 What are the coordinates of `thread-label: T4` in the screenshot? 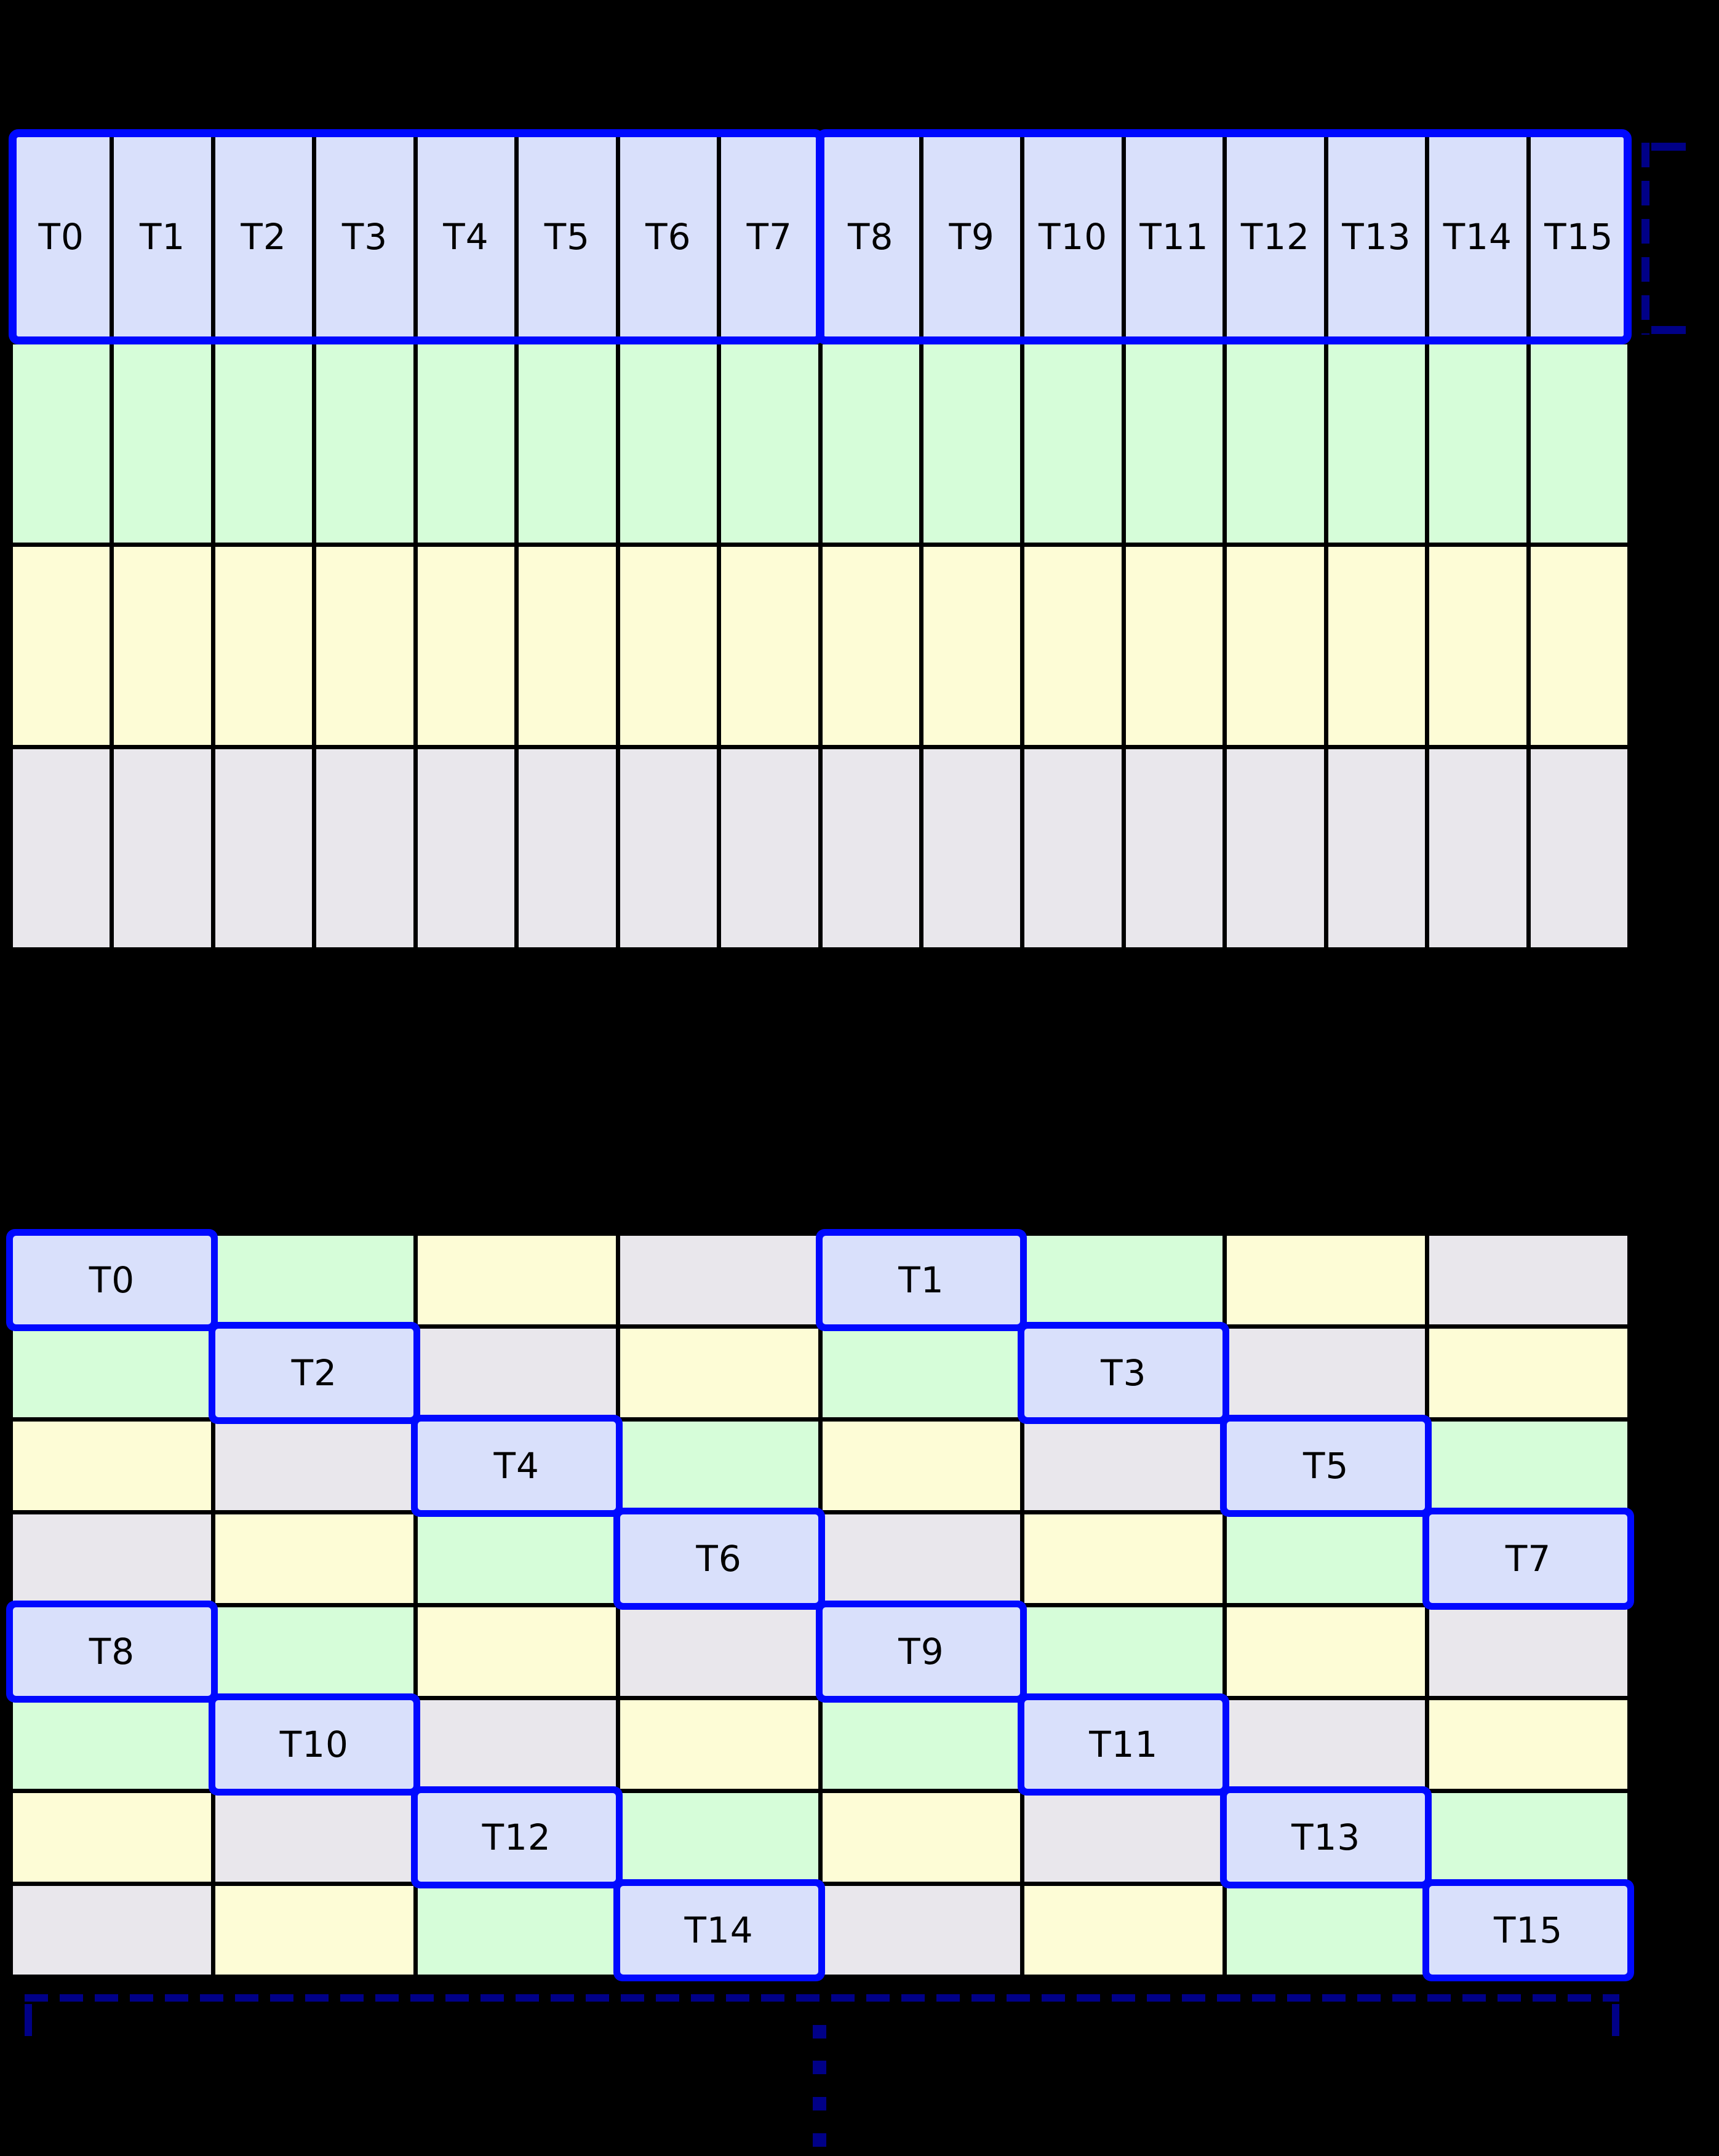 It's located at (517, 1466).